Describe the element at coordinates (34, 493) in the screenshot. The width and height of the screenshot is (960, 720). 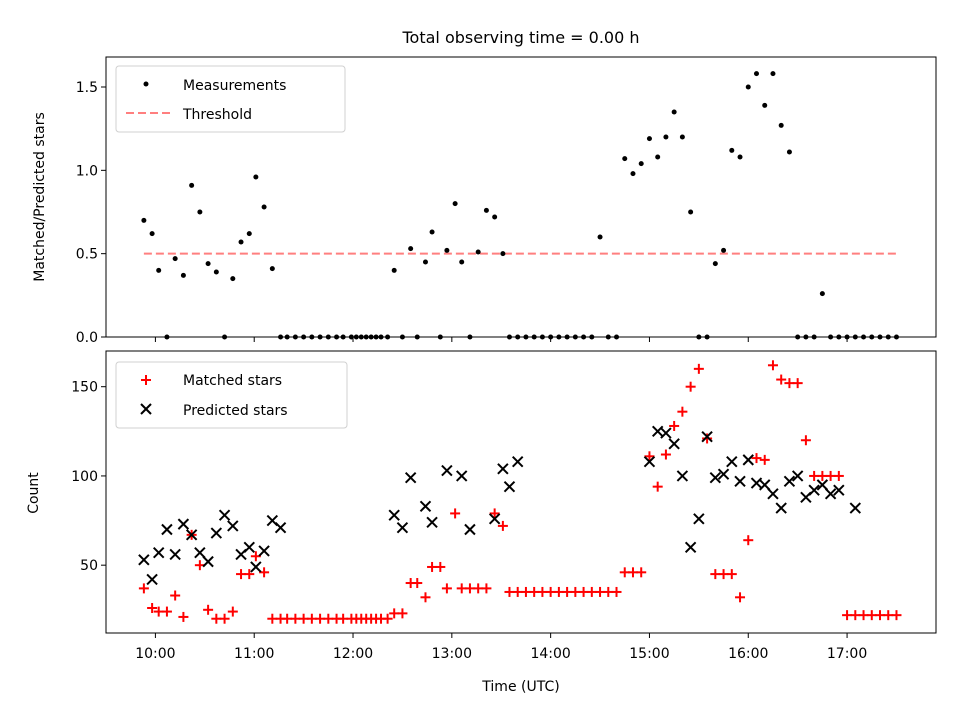
I see `count-y-label: Count` at that location.